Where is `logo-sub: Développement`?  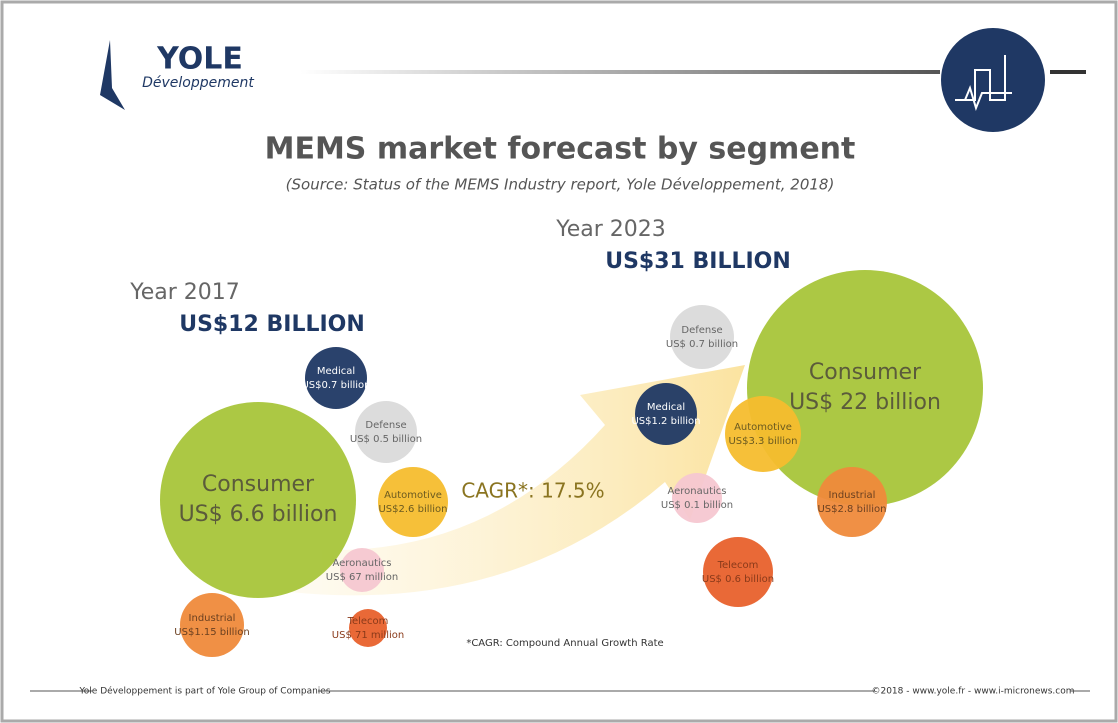 logo-sub: Développement is located at coordinates (198, 83).